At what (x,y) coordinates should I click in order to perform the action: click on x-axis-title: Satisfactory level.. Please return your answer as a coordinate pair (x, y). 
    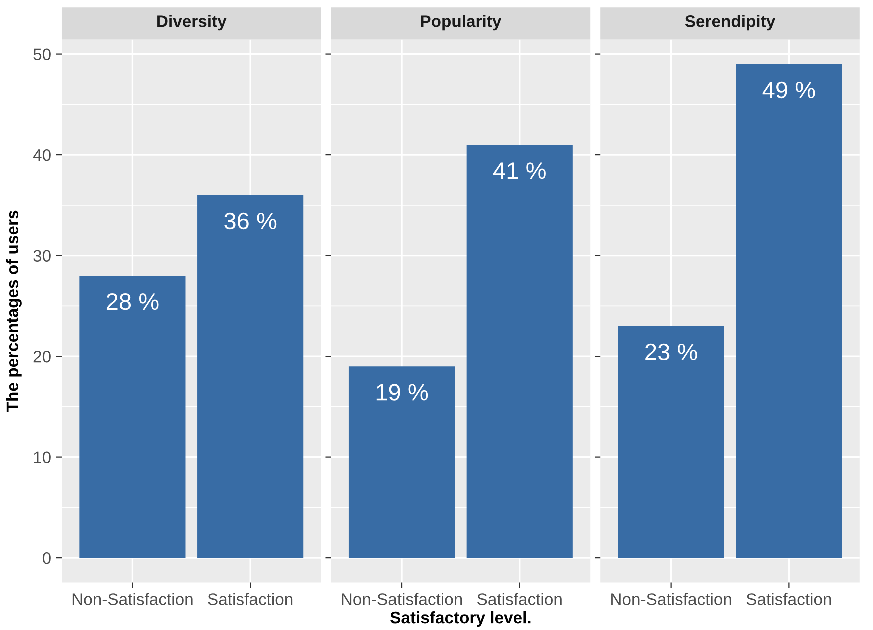
    Looking at the image, I should click on (460, 619).